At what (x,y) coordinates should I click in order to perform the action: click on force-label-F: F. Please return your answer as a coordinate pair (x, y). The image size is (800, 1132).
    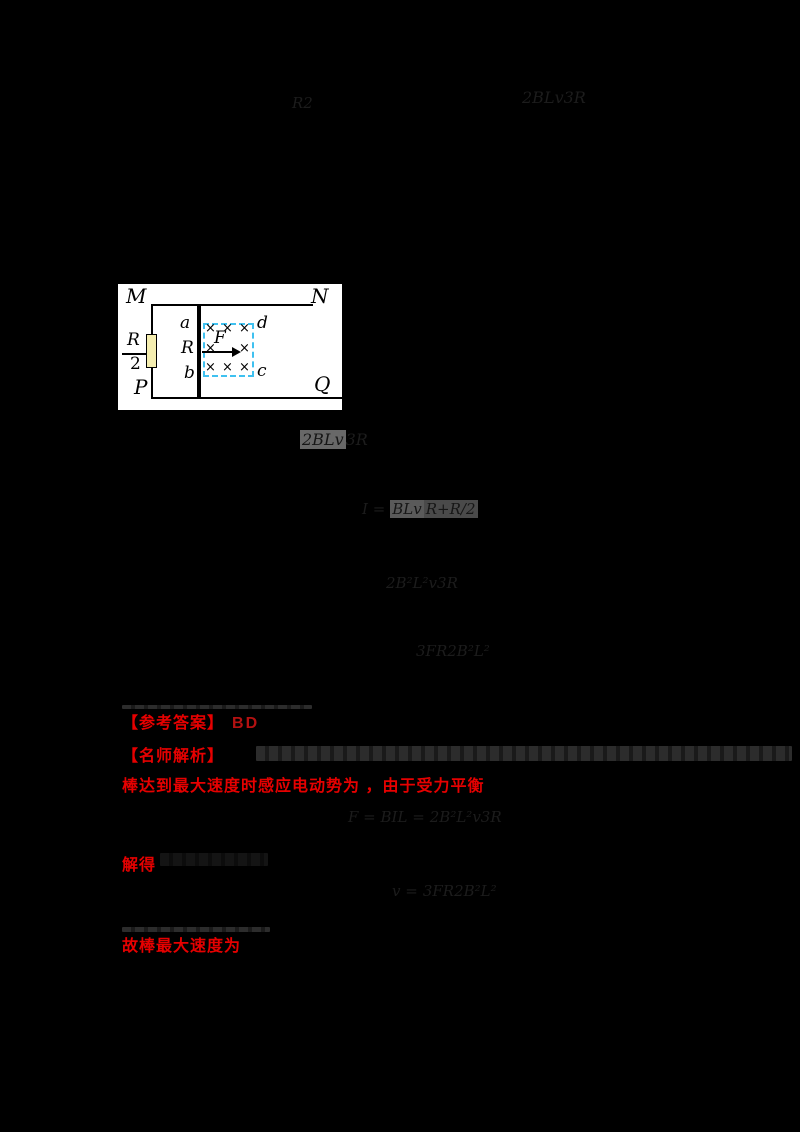
    Looking at the image, I should click on (220, 338).